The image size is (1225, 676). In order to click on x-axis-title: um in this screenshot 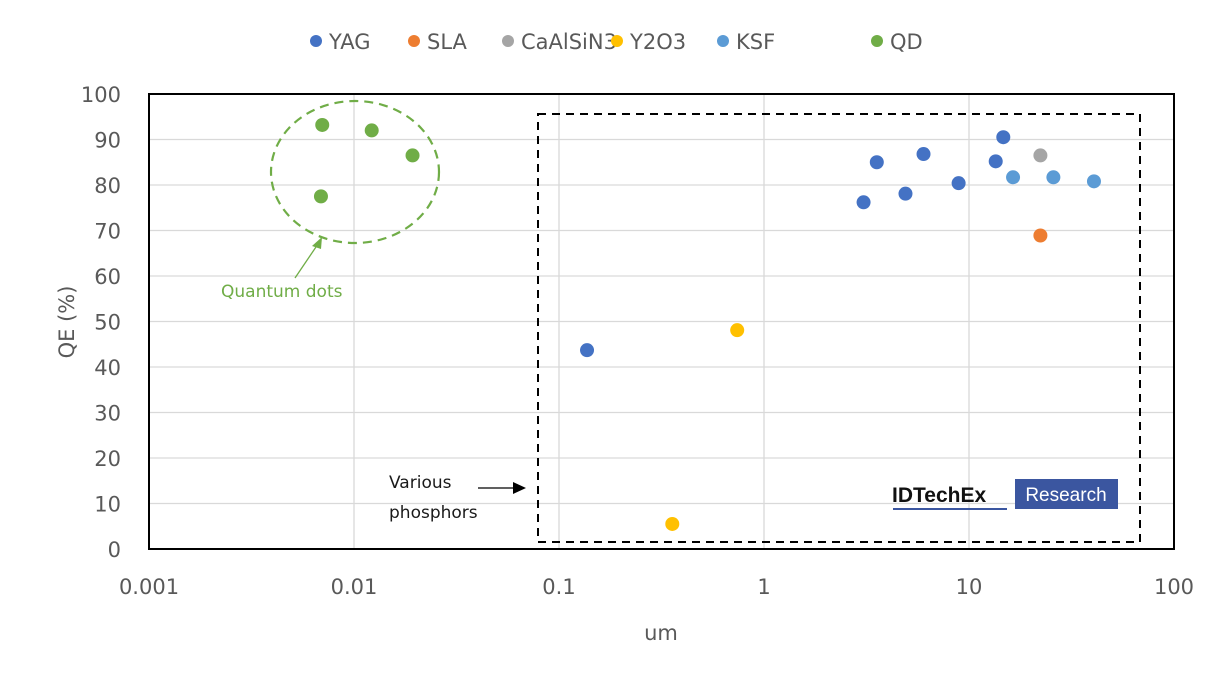, I will do `click(661, 633)`.